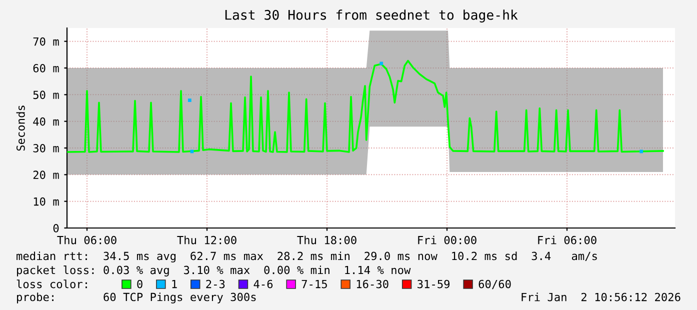 This screenshot has height=310, width=697. Describe the element at coordinates (86, 240) in the screenshot. I see `x-tick-label: Thu 06:00` at that location.